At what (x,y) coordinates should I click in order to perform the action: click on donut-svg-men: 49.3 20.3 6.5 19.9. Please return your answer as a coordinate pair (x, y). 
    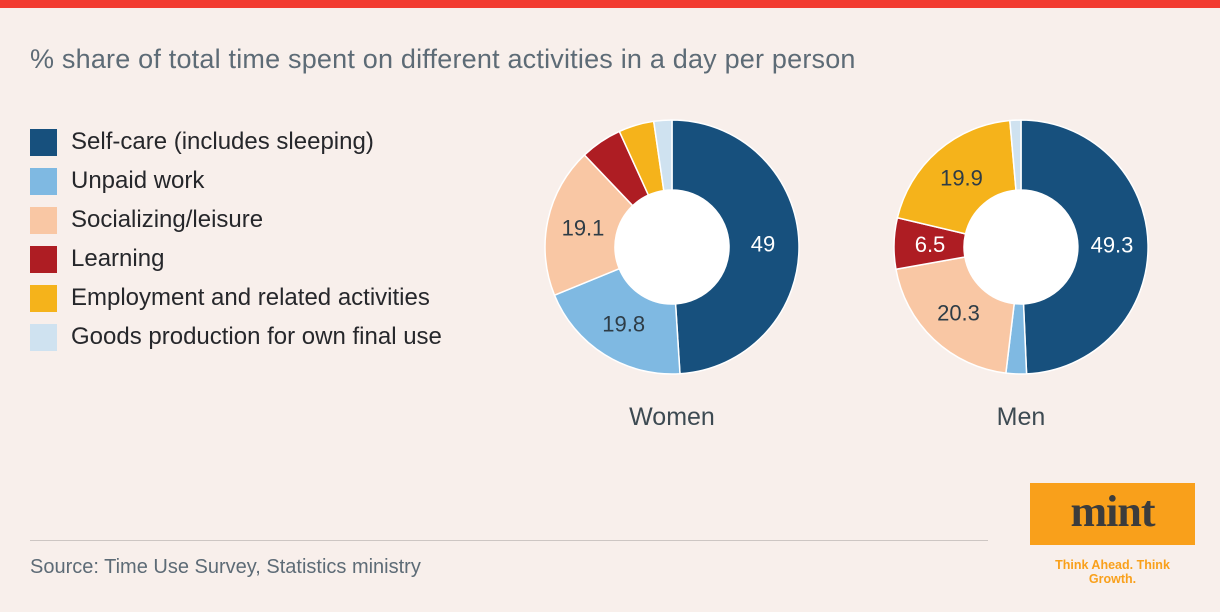
    Looking at the image, I should click on (1021, 247).